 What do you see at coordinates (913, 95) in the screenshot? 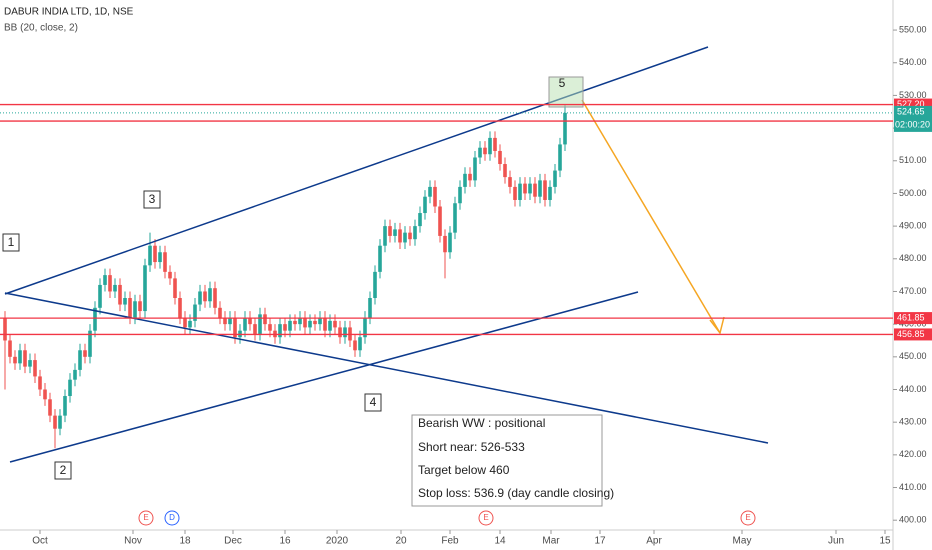
I see `y-tick-label: 530.00` at bounding box center [913, 95].